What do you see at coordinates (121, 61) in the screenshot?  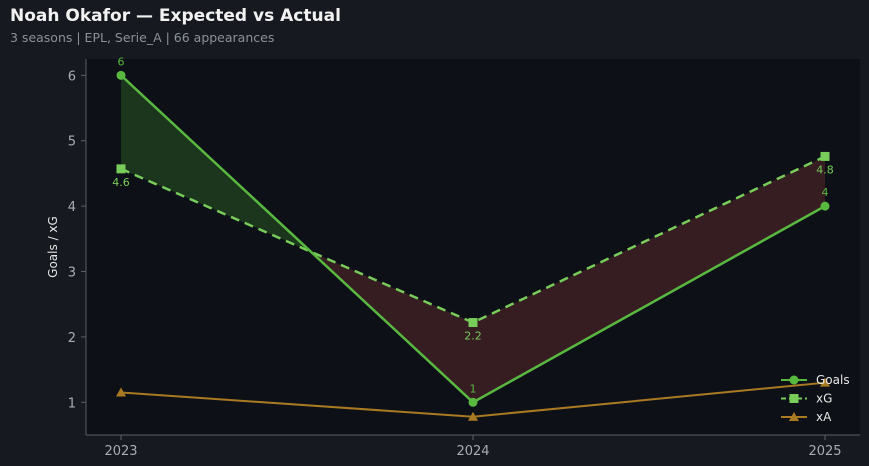 I see `goals-data-label: 6` at bounding box center [121, 61].